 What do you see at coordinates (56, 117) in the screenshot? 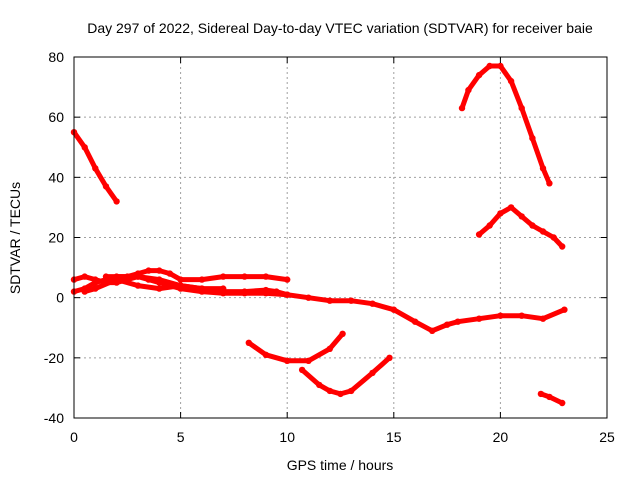
I see `y-tick-label: 60` at bounding box center [56, 117].